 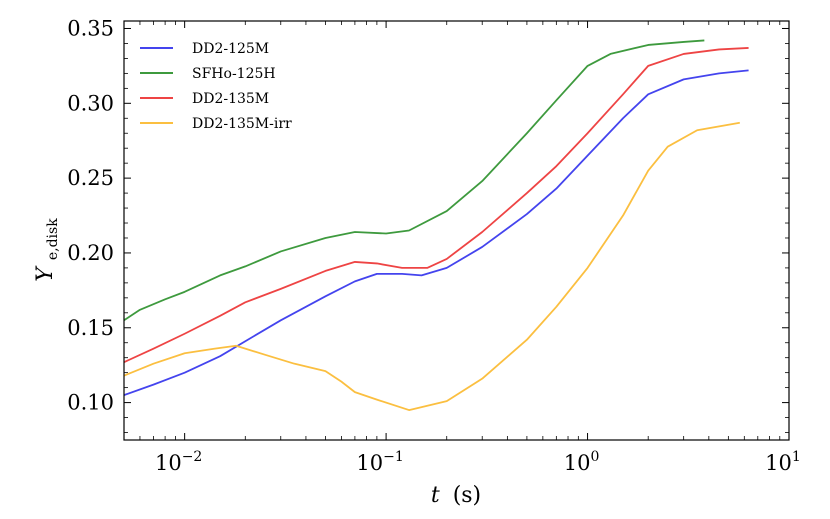 I want to click on x-axis-label: t (s), so click(x=456, y=495).